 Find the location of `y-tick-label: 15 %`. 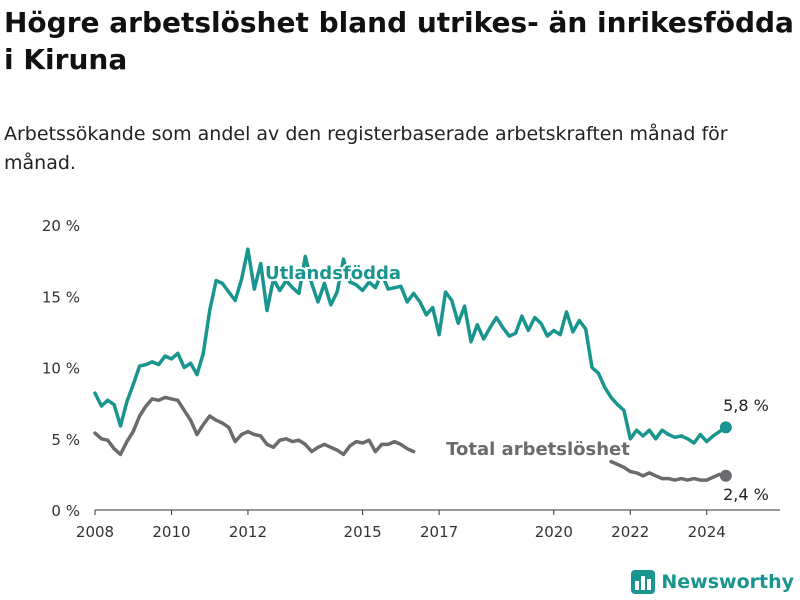

y-tick-label: 15 % is located at coordinates (61, 297).